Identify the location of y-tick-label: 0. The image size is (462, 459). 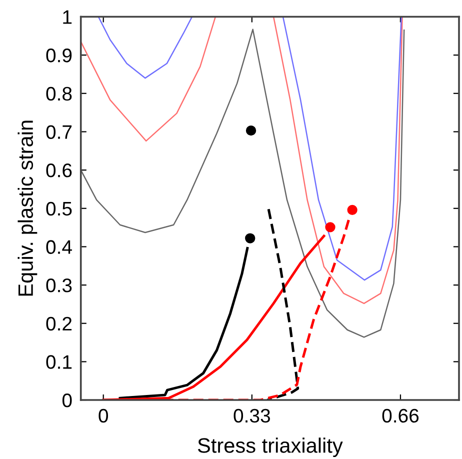
(67, 400).